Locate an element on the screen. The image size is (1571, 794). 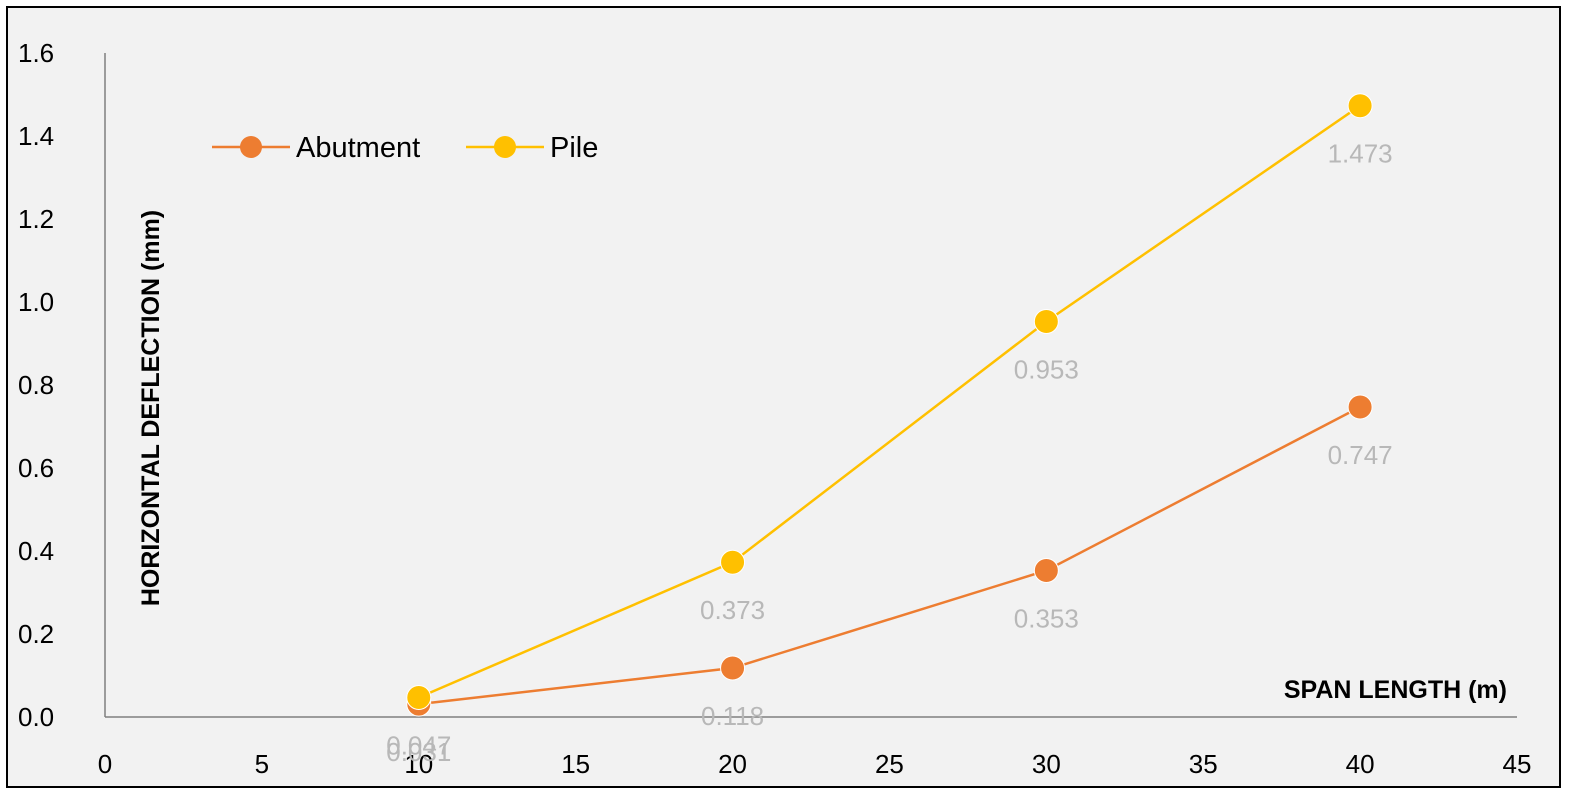
y-tick-label: 1.0 is located at coordinates (36, 302).